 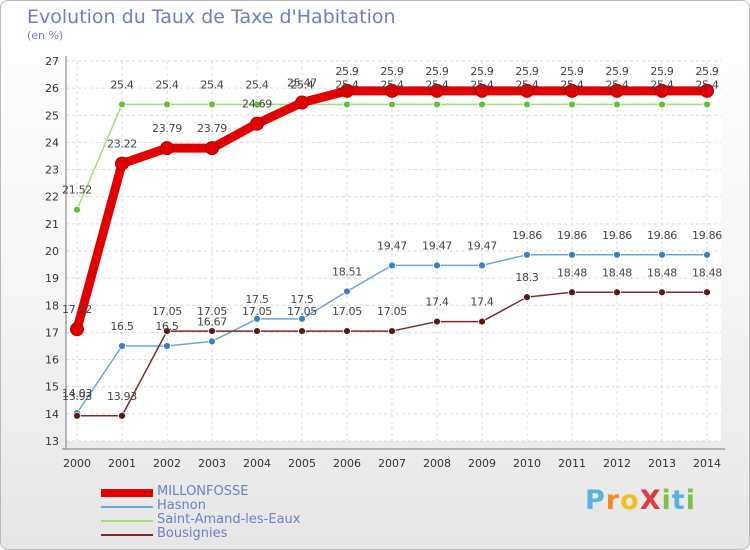 What do you see at coordinates (707, 463) in the screenshot?
I see `x-tick-label: 2014` at bounding box center [707, 463].